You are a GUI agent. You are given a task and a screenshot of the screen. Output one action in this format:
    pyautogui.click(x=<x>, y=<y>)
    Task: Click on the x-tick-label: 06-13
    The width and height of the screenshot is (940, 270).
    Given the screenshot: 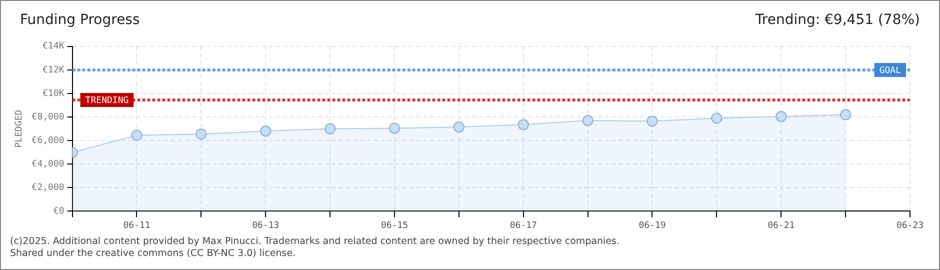 What is the action you would take?
    pyautogui.click(x=266, y=225)
    